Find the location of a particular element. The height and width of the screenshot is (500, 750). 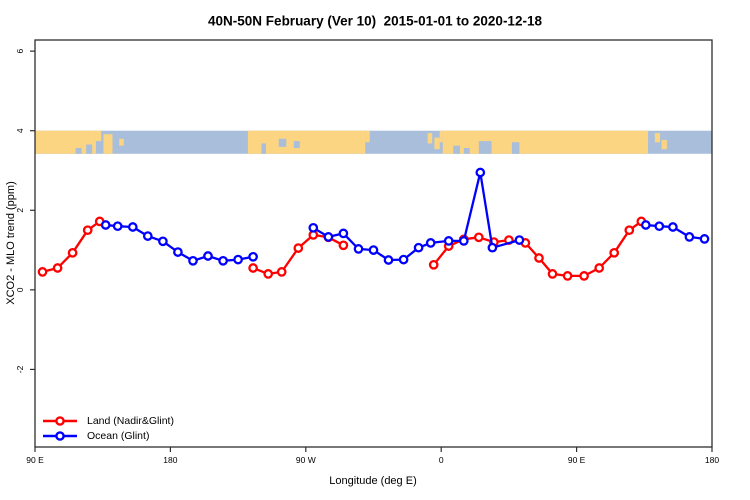

y-tick-label: 2 is located at coordinates (20, 210).